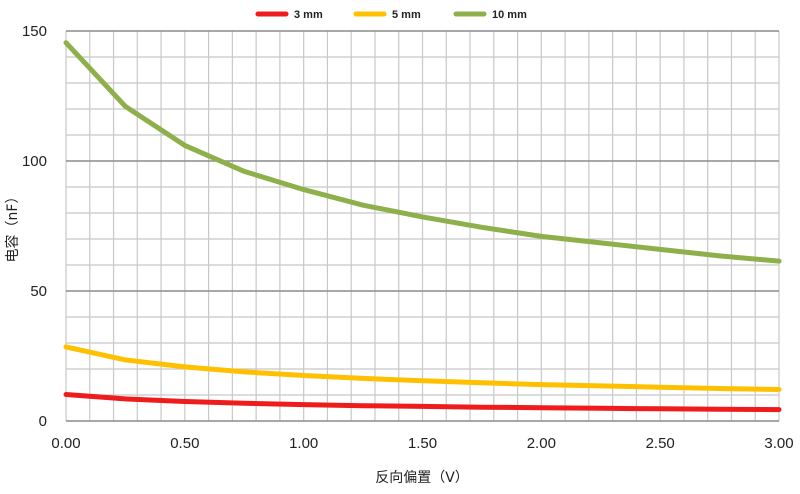 This screenshot has width=800, height=494. What do you see at coordinates (184, 443) in the screenshot?
I see `x-tick-label: 0.50` at bounding box center [184, 443].